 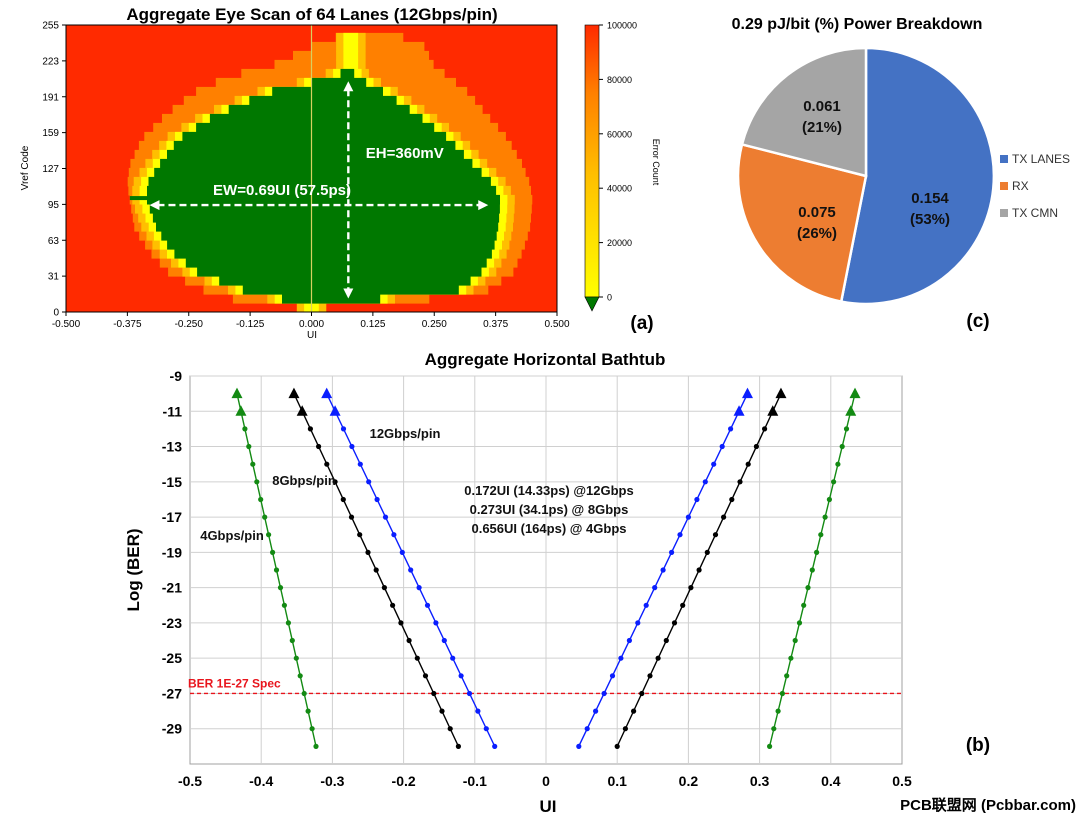 What do you see at coordinates (304, 480) in the screenshot?
I see `series-label: 8Gbps/pin` at bounding box center [304, 480].